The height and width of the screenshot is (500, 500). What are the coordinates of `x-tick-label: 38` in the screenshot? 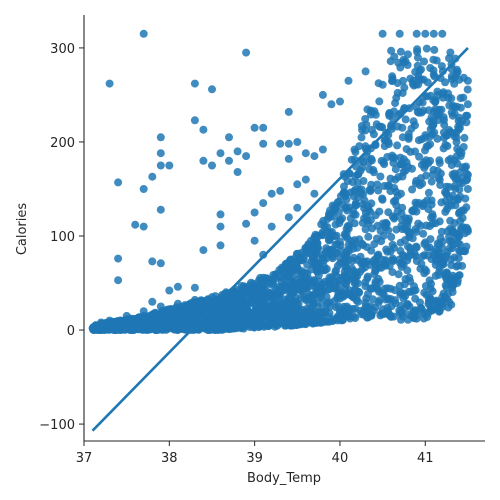 It's located at (169, 458).